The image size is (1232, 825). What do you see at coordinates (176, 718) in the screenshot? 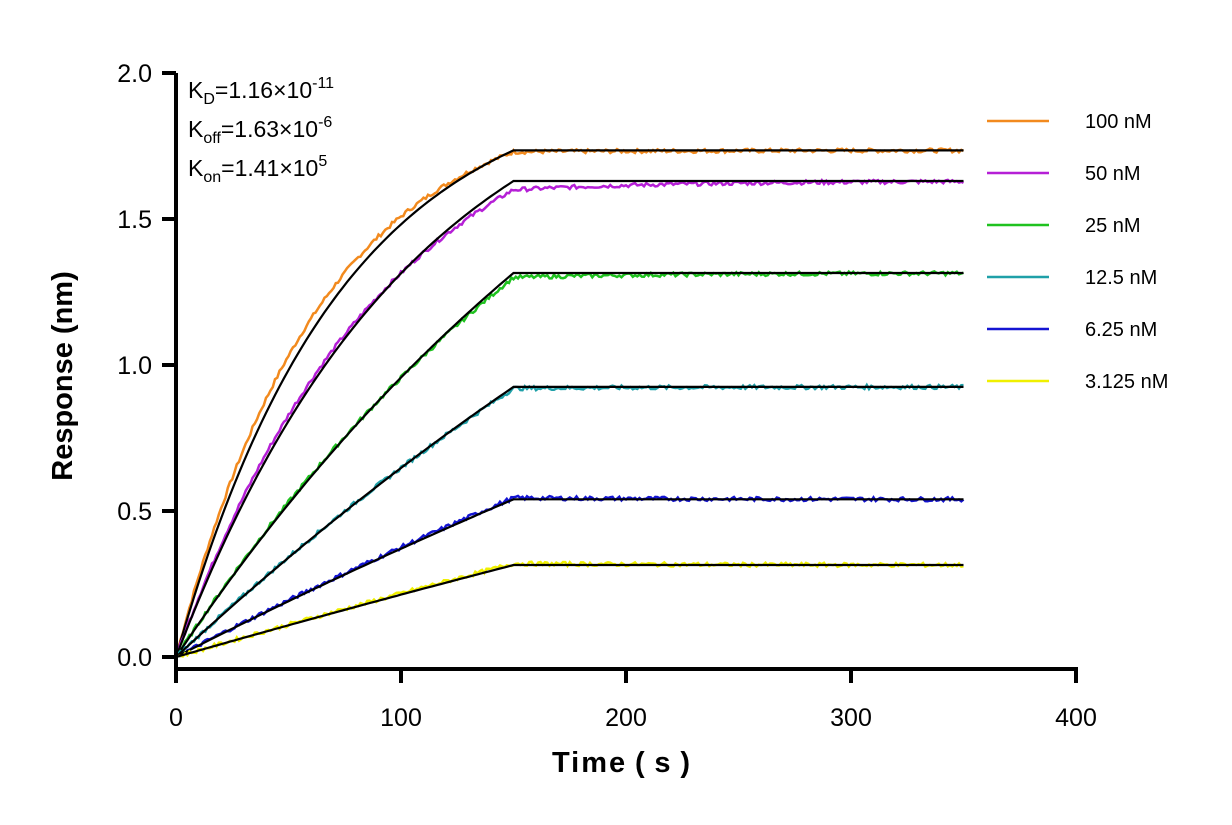
I see `x-tick-label: 0` at bounding box center [176, 718].